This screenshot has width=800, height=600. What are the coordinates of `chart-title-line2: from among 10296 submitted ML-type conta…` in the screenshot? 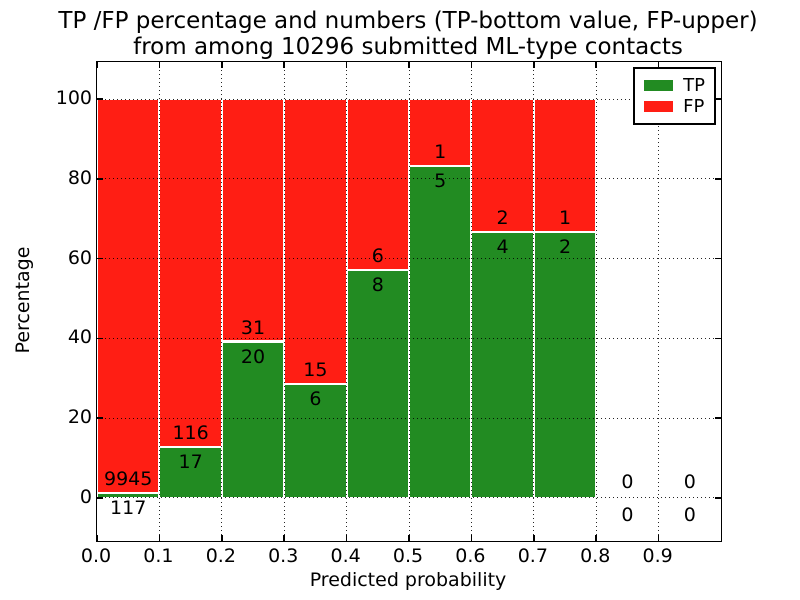 It's located at (408, 47).